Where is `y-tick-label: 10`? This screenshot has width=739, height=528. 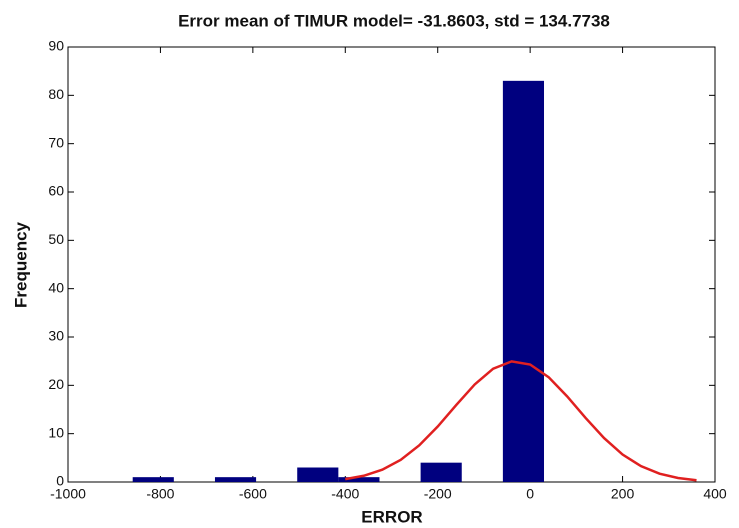 y-tick-label: 10 is located at coordinates (56, 432).